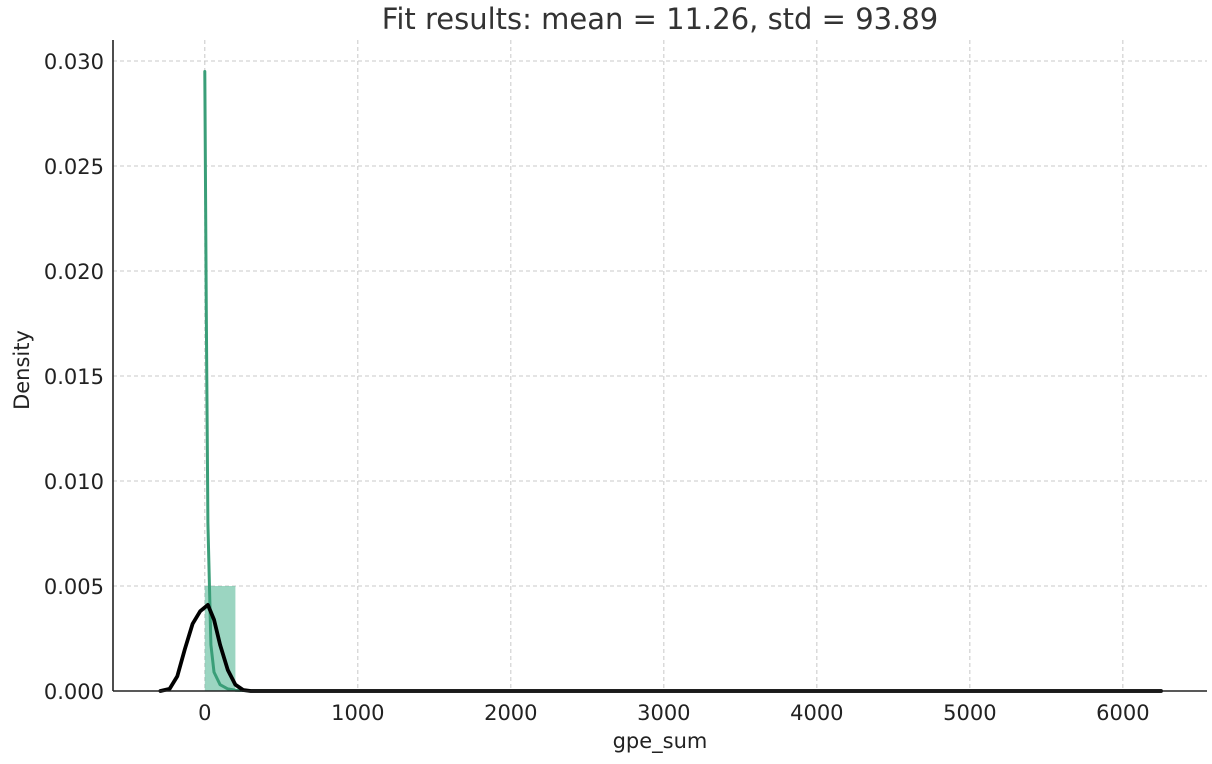  What do you see at coordinates (660, 741) in the screenshot?
I see `x-axis-label: gpe_sum` at bounding box center [660, 741].